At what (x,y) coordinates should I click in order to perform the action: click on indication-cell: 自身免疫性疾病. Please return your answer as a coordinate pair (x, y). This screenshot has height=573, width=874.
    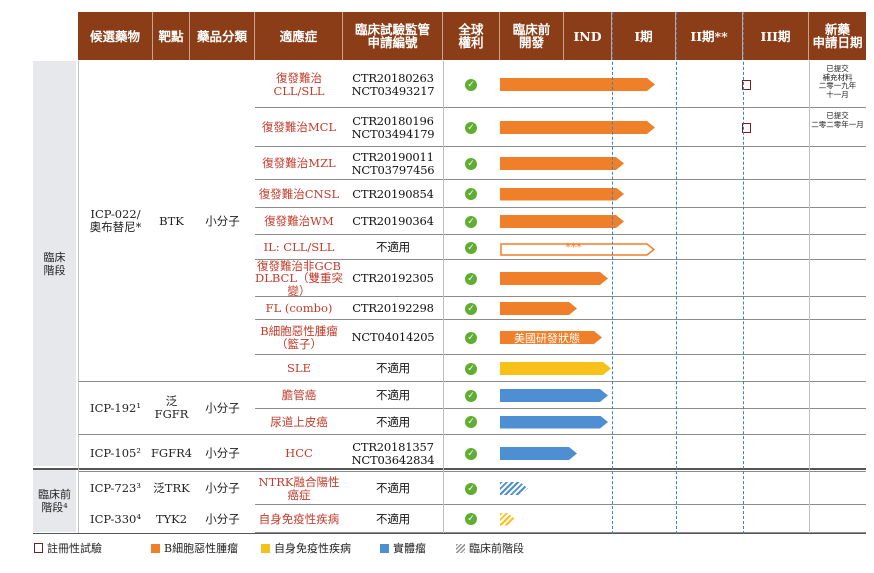
    Looking at the image, I should click on (299, 519).